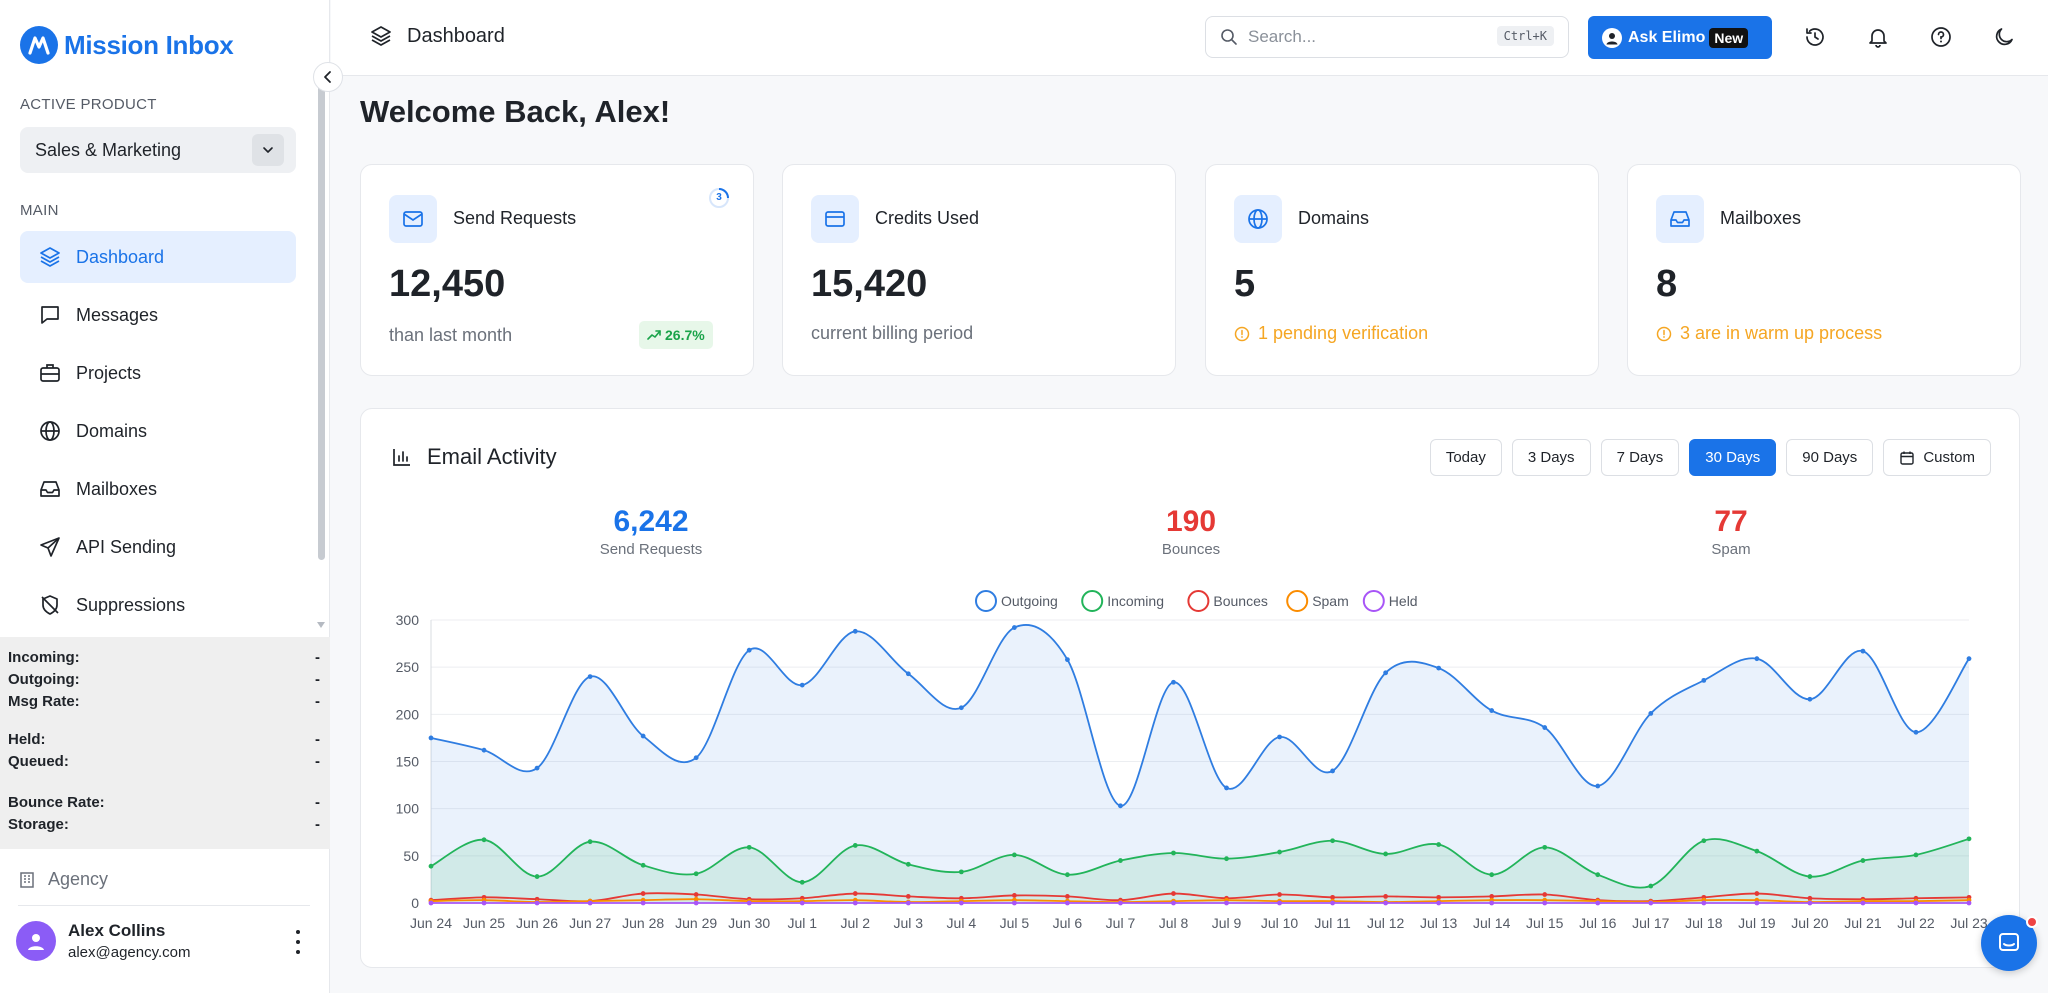 This screenshot has height=993, width=2048. Describe the element at coordinates (719, 198) in the screenshot. I see `refresh-countdown-icon: 3` at that location.